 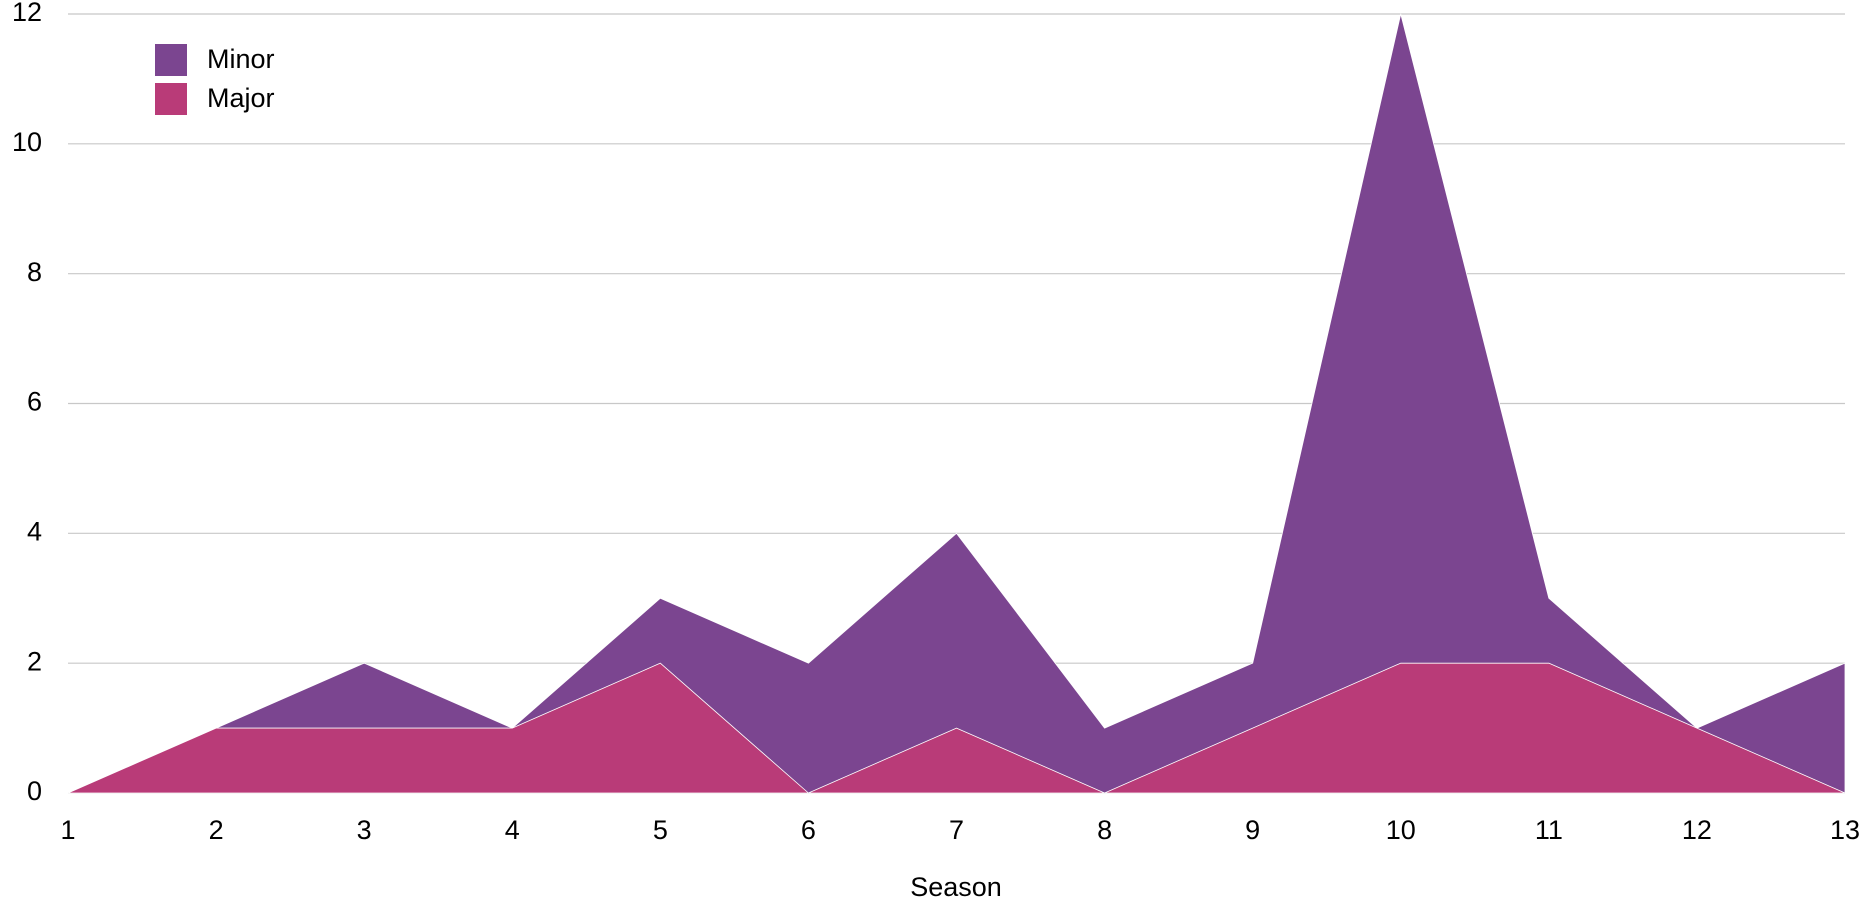 What do you see at coordinates (34, 531) in the screenshot?
I see `y-tick-label: 4` at bounding box center [34, 531].